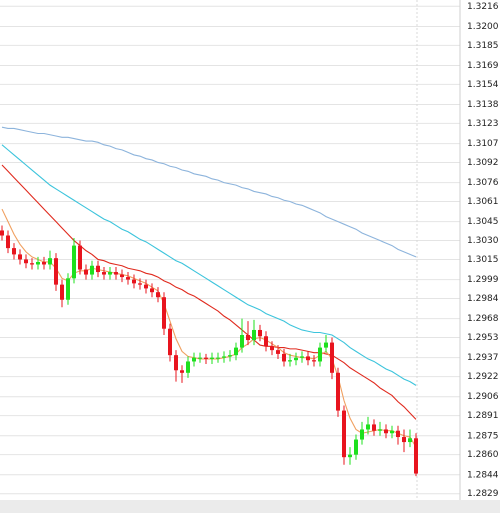 The height and width of the screenshot is (513, 500). Describe the element at coordinates (483, 202) in the screenshot. I see `y-tick-label: 1.3061` at that location.